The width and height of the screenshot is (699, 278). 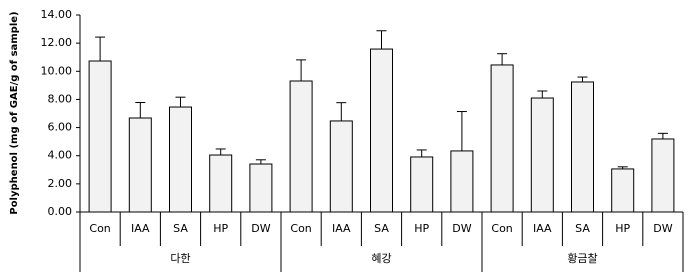 What do you see at coordinates (57, 70) in the screenshot?
I see `y-tick-label: 10.00` at bounding box center [57, 70].